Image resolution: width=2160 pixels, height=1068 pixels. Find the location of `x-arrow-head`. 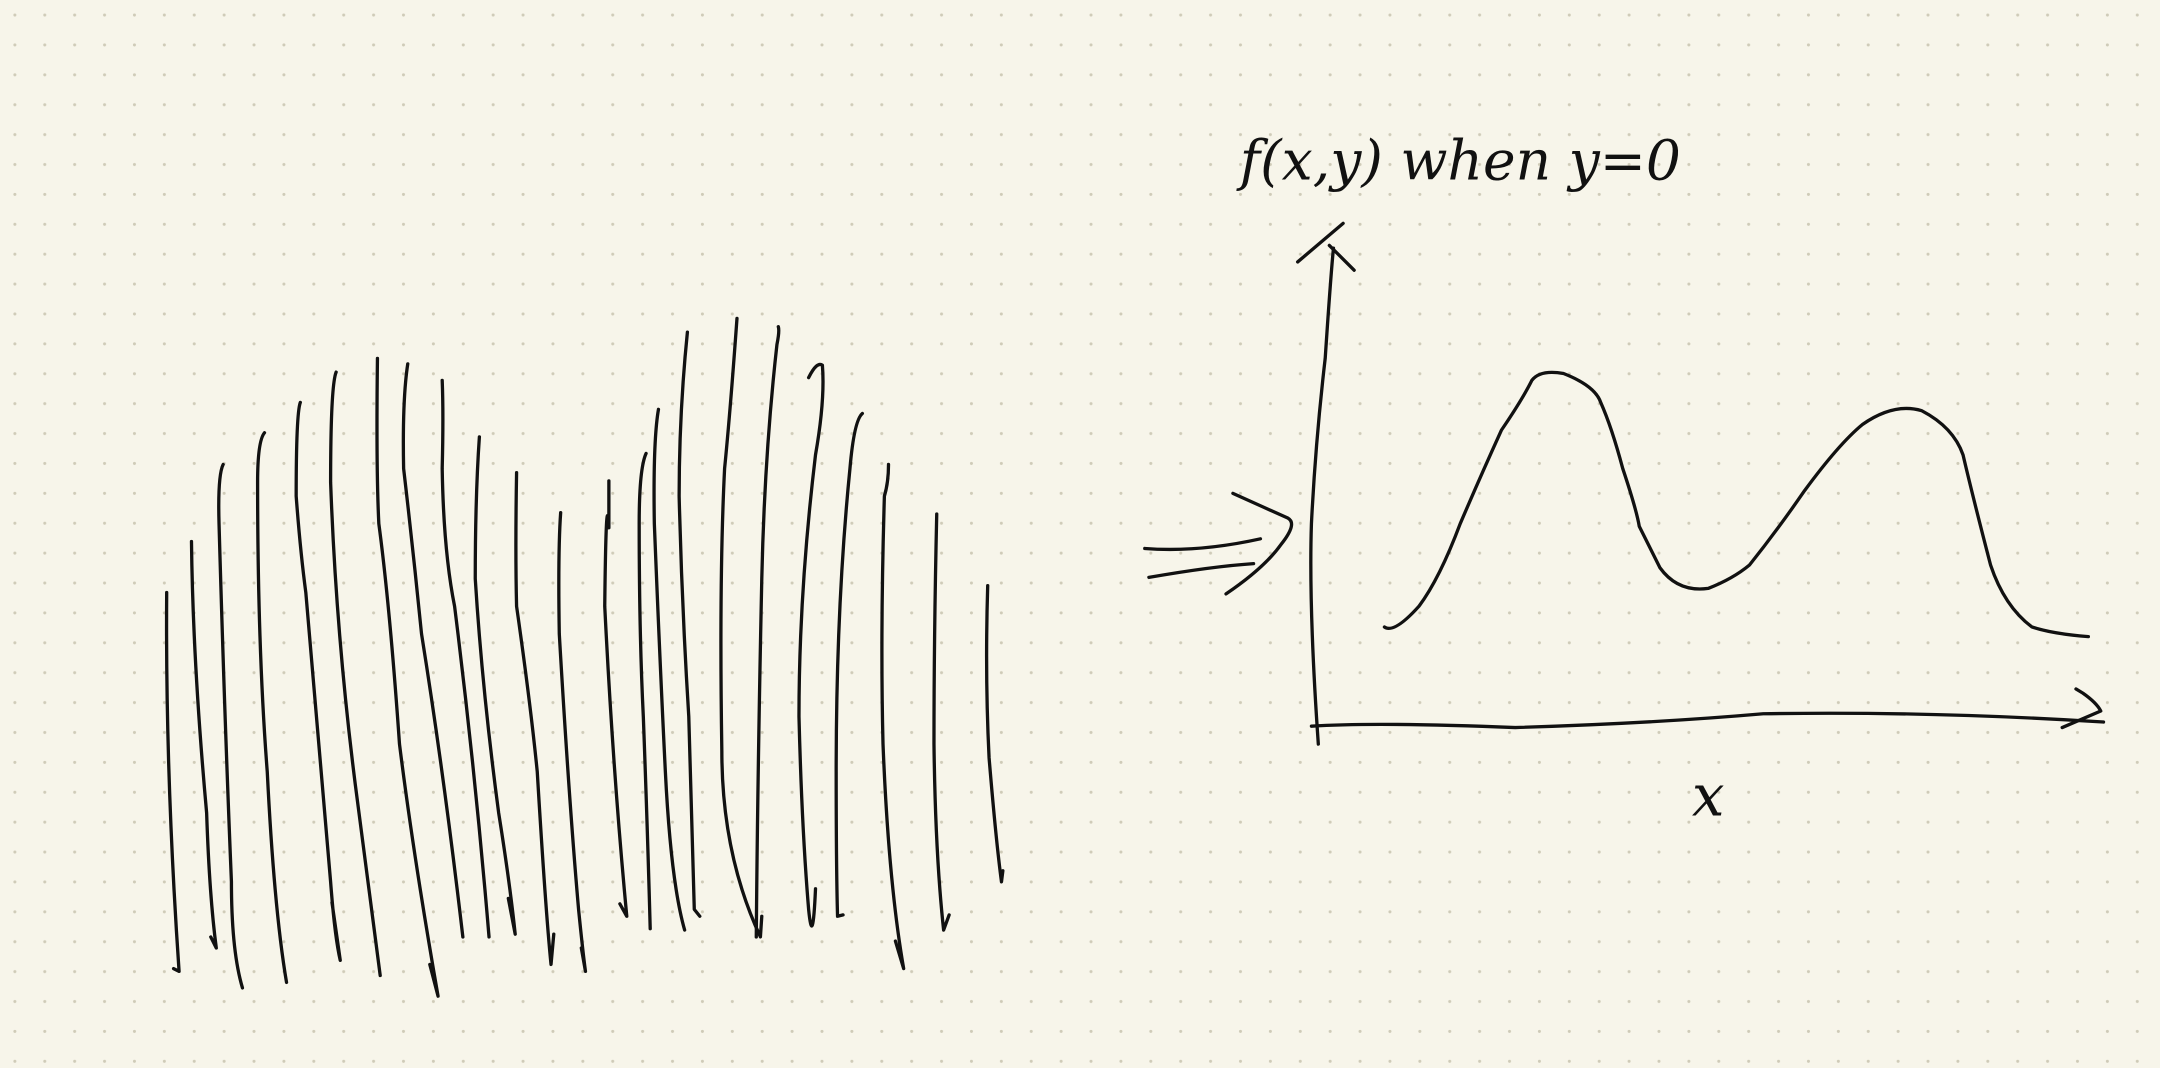

x-arrow-head is located at coordinates (2081, 708).